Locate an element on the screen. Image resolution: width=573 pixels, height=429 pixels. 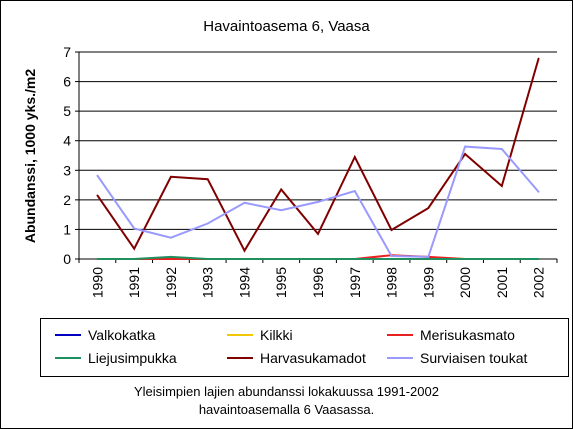
x-tick-label: 2001 is located at coordinates (502, 282).